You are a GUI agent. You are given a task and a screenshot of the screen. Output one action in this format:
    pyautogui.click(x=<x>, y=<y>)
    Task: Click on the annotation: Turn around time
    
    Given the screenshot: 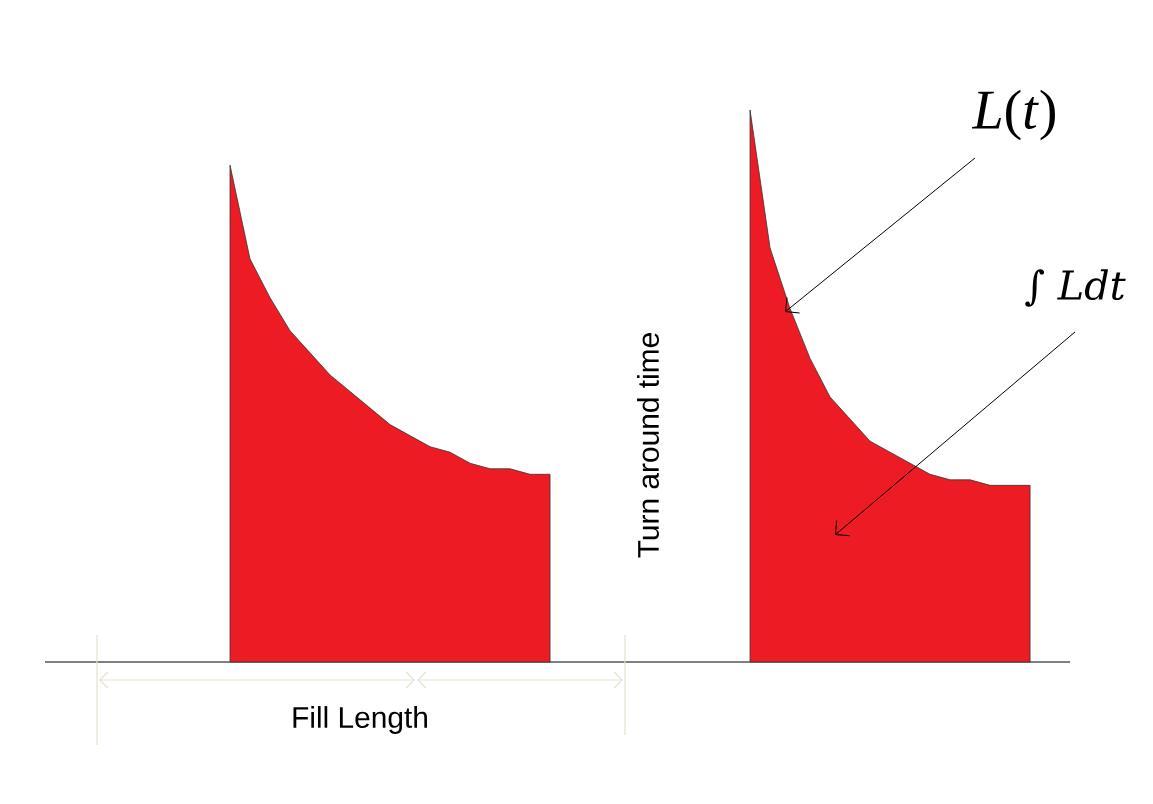 What is the action you would take?
    pyautogui.click(x=648, y=445)
    